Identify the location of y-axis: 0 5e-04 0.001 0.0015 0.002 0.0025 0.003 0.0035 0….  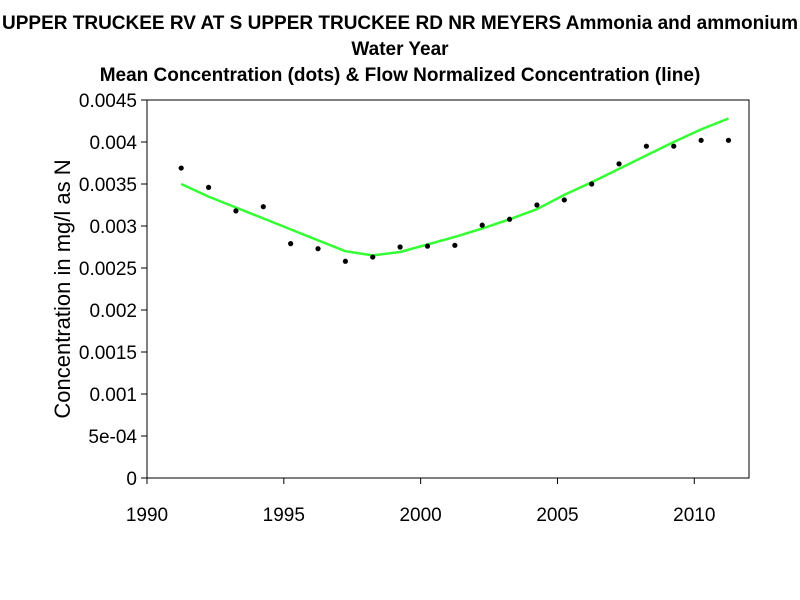
(113, 290).